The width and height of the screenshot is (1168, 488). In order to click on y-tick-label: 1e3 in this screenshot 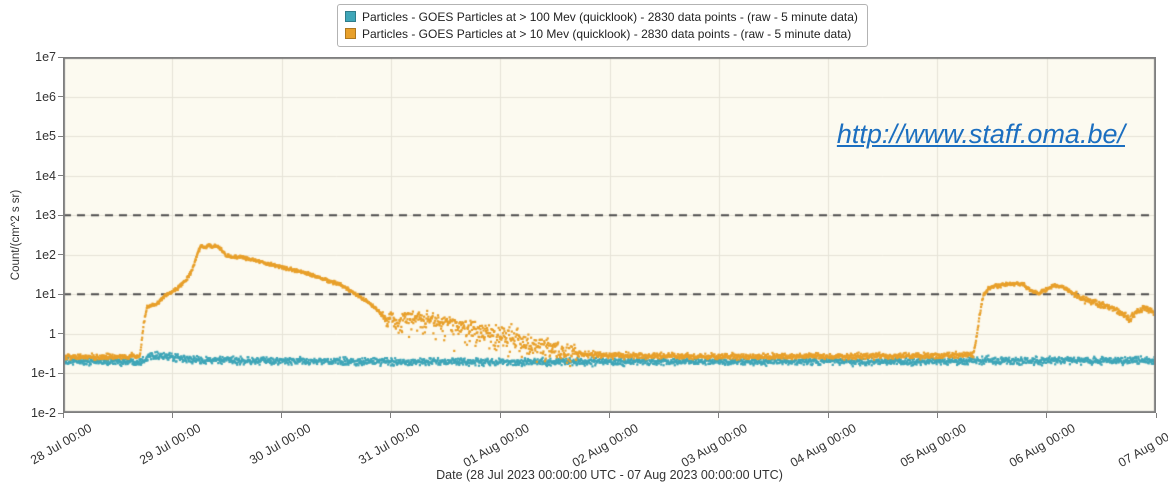, I will do `click(45, 215)`.